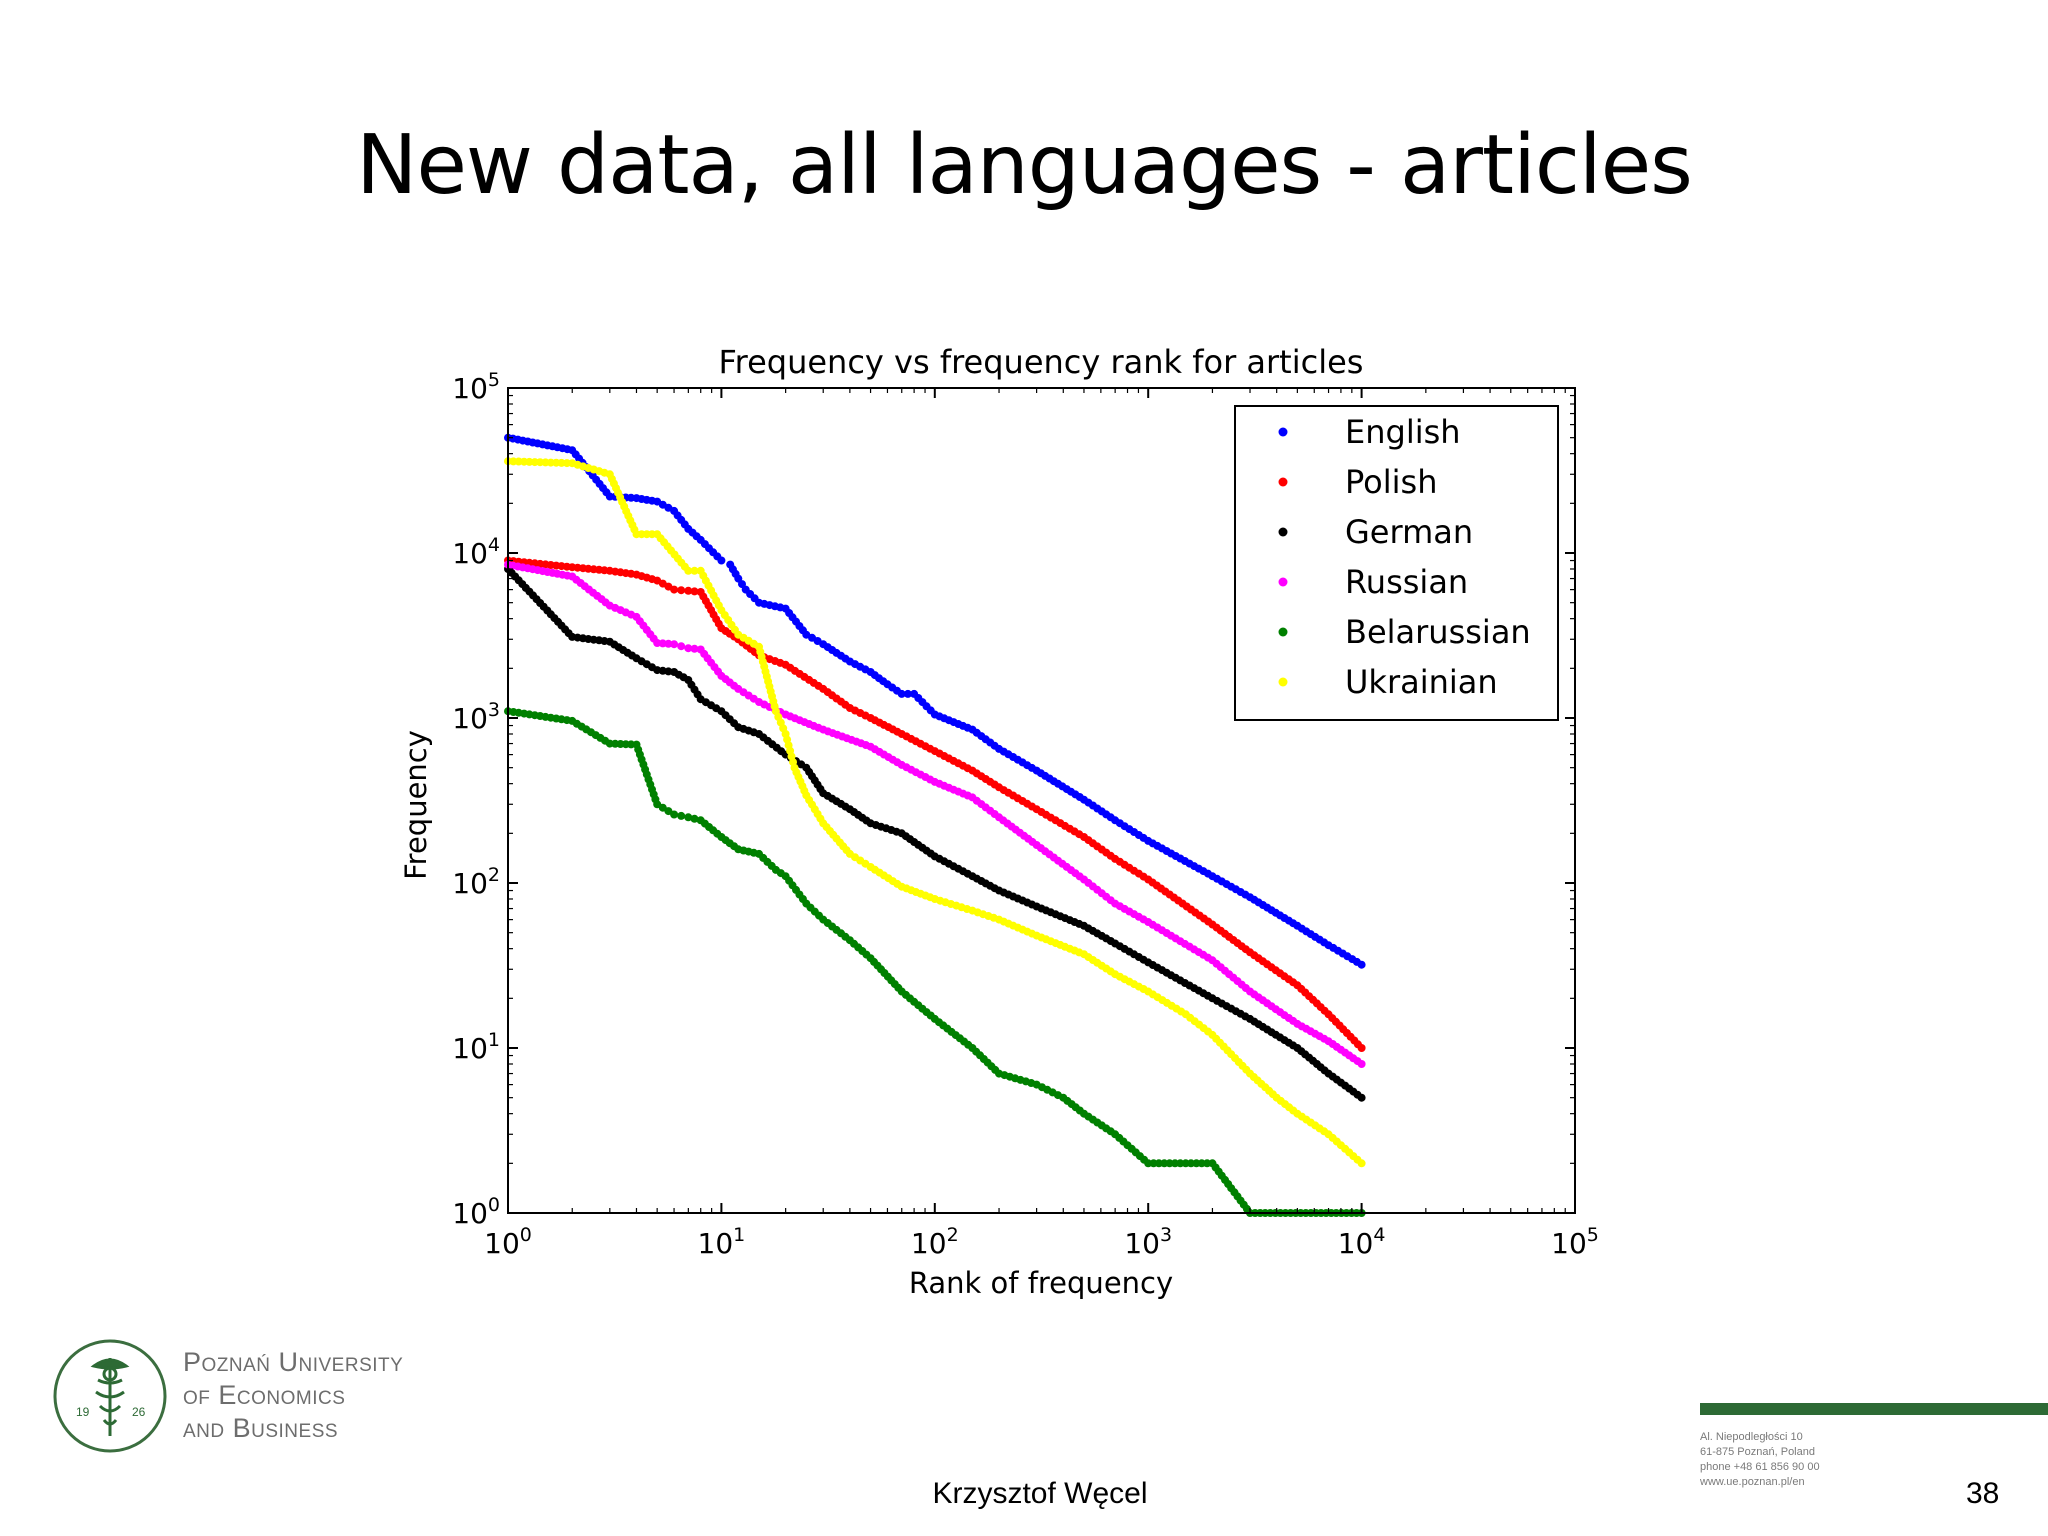 This screenshot has height=1536, width=2048. Describe the element at coordinates (139, 1412) in the screenshot. I see `logo-year-right: 26` at that location.